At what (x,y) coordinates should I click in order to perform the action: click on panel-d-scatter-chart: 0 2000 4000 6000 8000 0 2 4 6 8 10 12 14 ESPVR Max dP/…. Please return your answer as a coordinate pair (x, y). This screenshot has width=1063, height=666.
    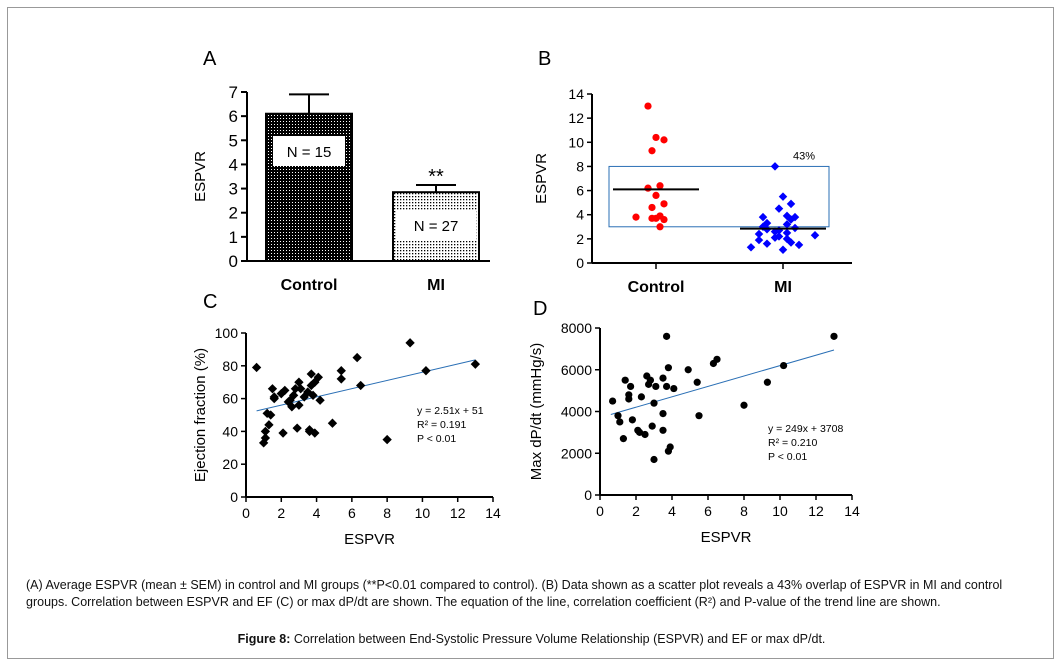
    Looking at the image, I should click on (694, 433).